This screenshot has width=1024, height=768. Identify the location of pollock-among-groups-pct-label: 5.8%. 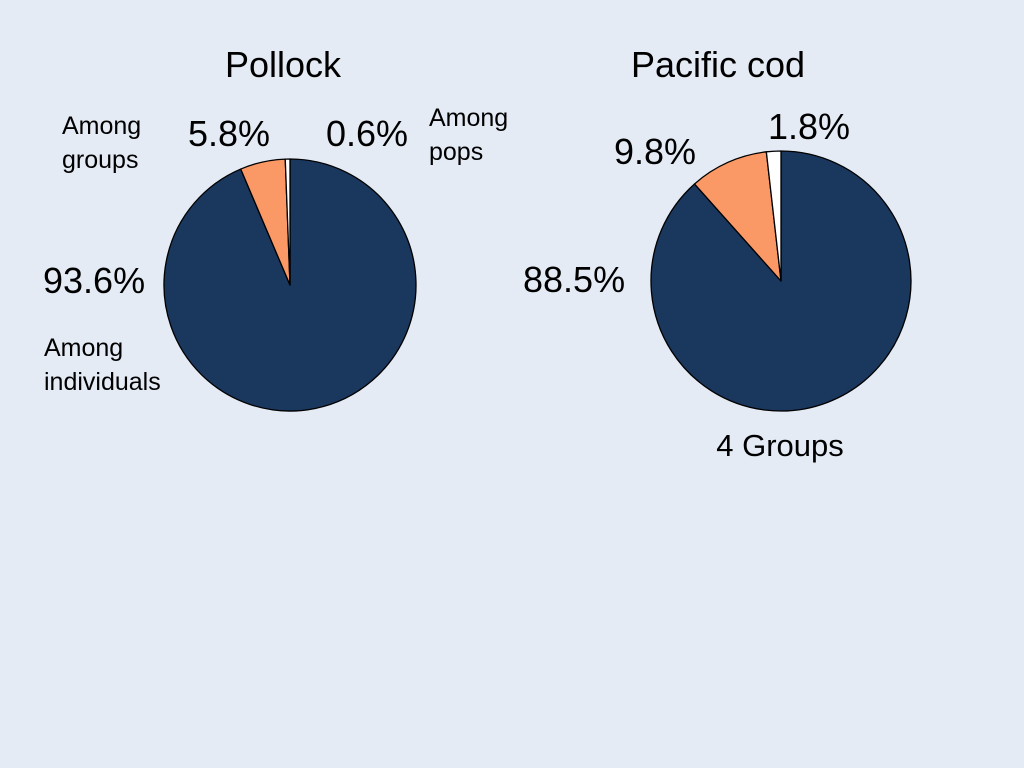
(229, 133).